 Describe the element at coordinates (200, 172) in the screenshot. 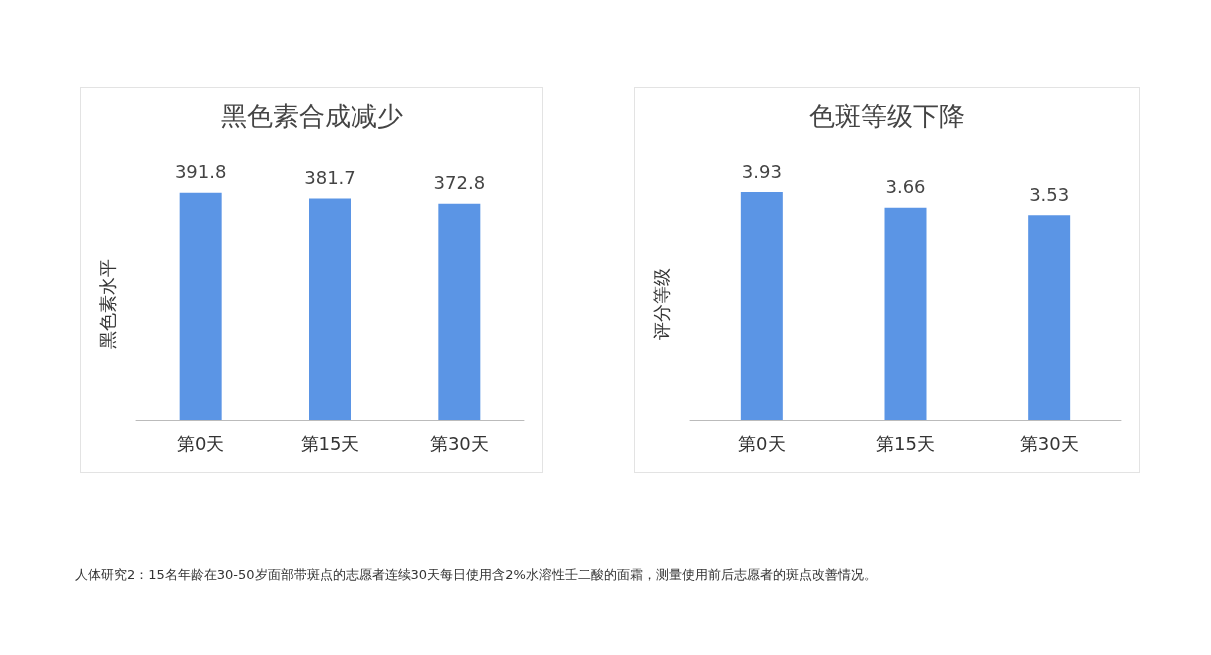

I see `data-label: 391.8` at that location.